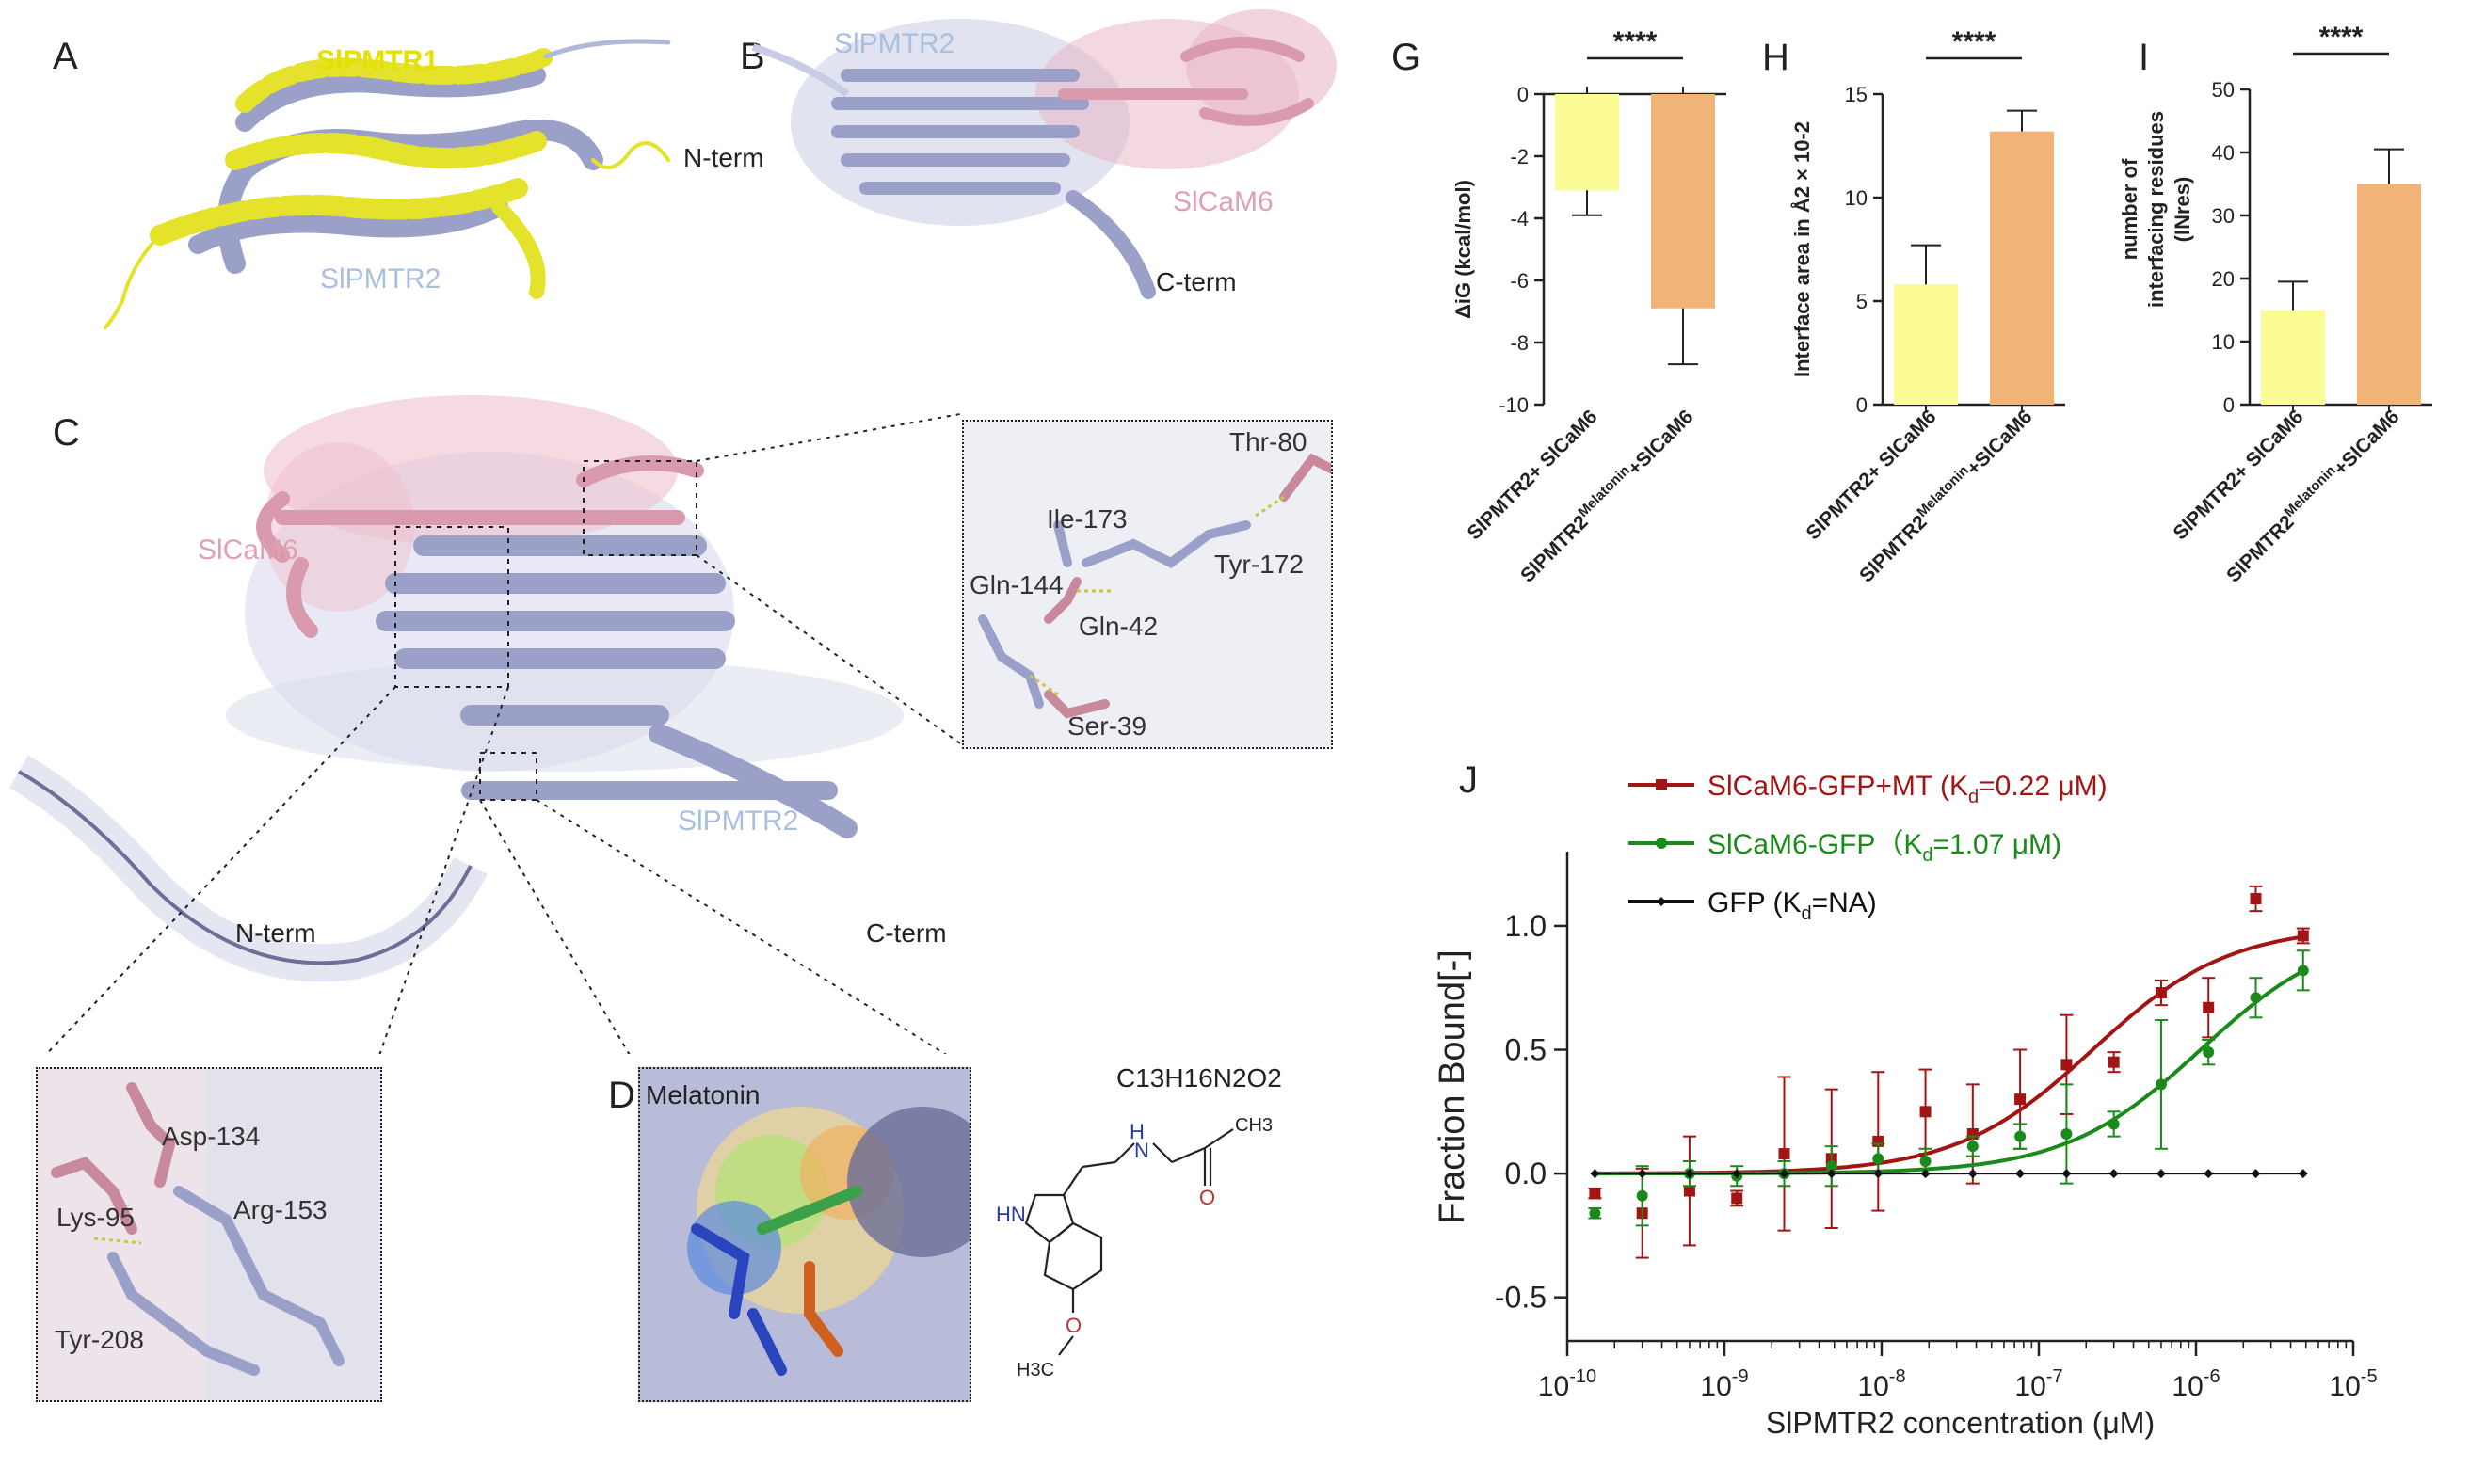  I want to click on residue-gln144: Gln-144, so click(1017, 584).